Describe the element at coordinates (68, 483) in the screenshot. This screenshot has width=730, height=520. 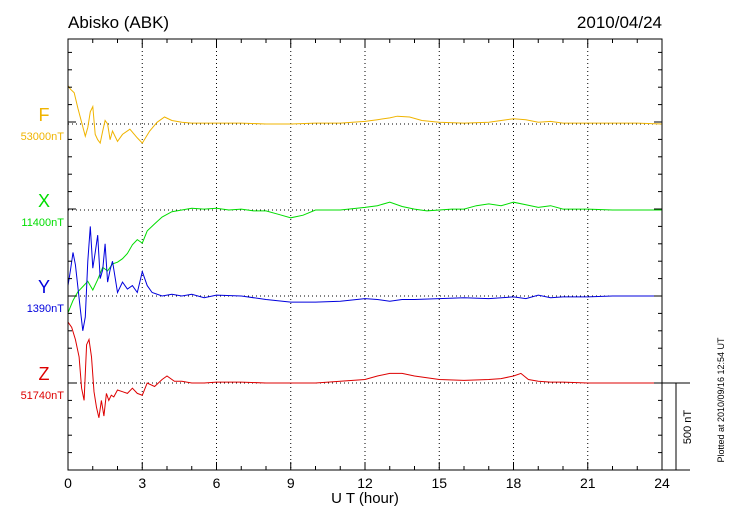
I see `x-tick-label: 0` at that location.